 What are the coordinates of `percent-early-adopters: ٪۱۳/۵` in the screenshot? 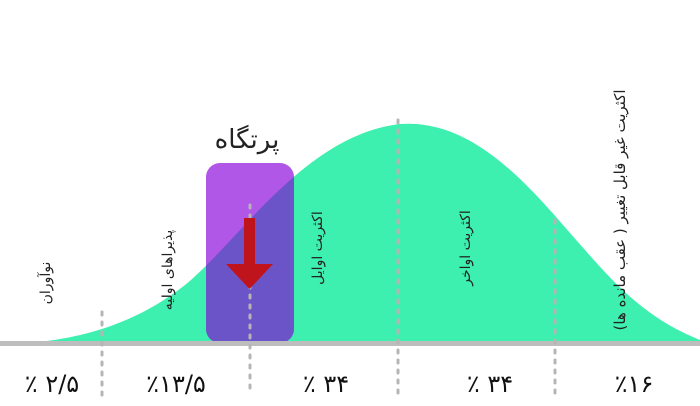 It's located at (176, 384).